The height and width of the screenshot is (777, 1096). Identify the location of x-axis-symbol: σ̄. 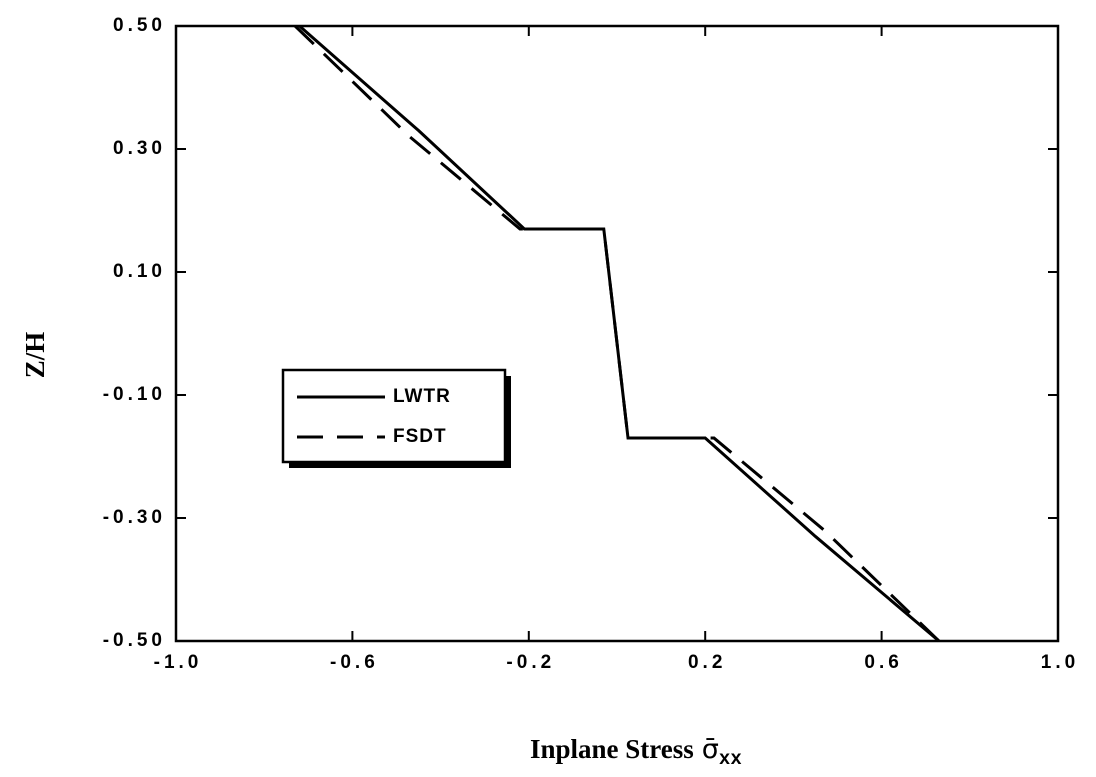
(710, 749).